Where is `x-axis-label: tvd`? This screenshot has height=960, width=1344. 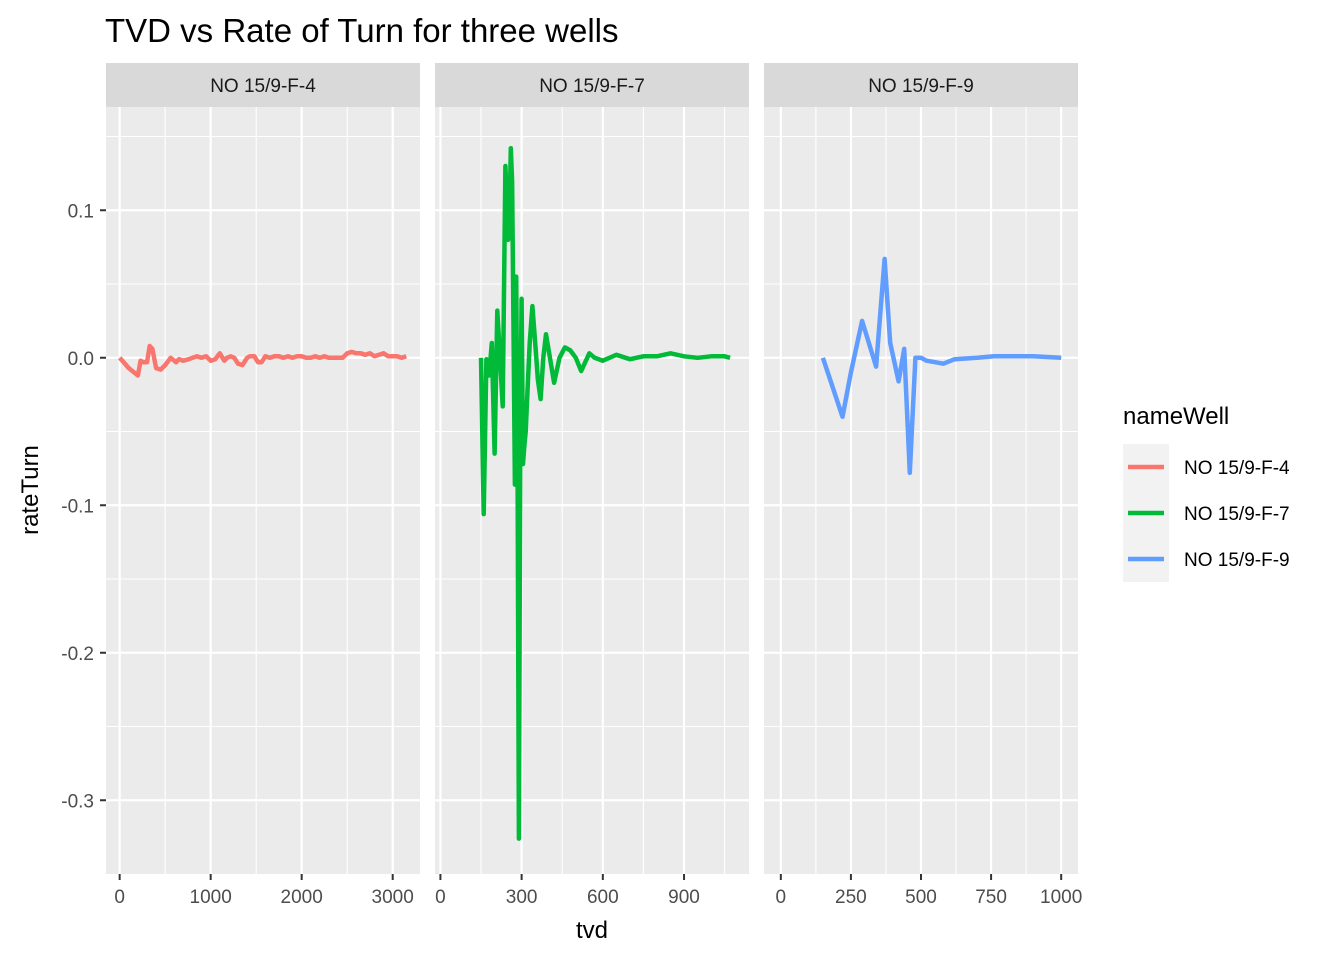 x-axis-label: tvd is located at coordinates (592, 930).